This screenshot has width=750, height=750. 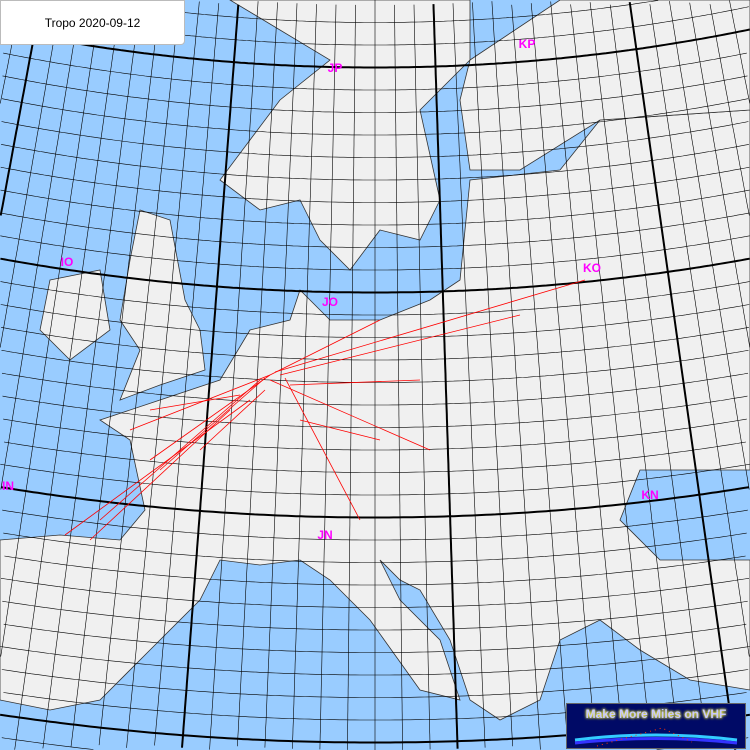 I want to click on field-label-kn: KN, so click(x=650, y=495).